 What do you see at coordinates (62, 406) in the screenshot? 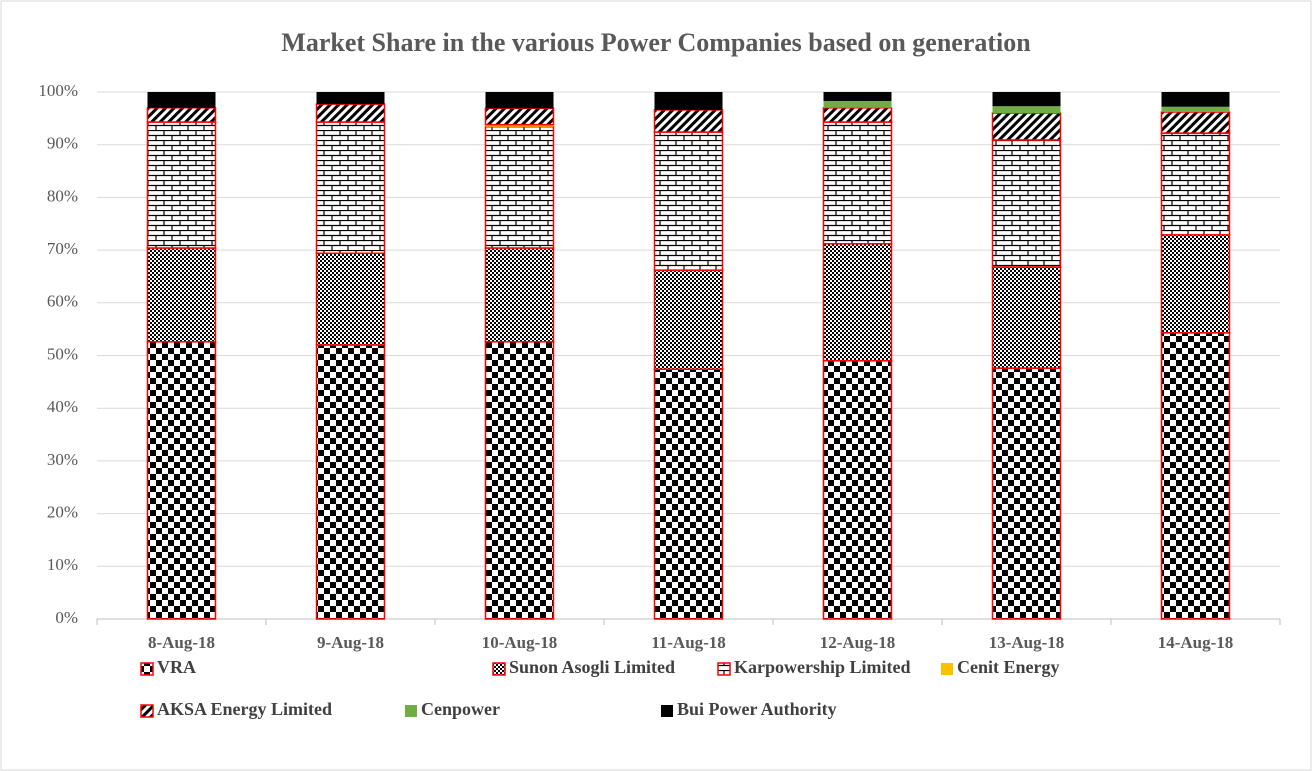
I see `y-tick-label: 40%` at bounding box center [62, 406].